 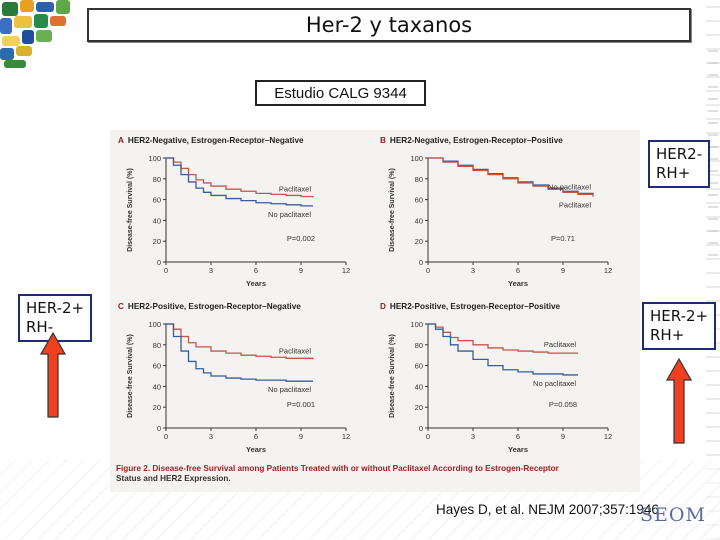 What do you see at coordinates (667, 335) in the screenshot?
I see `label-her2pos-rhpos-line2: RH+` at bounding box center [667, 335].